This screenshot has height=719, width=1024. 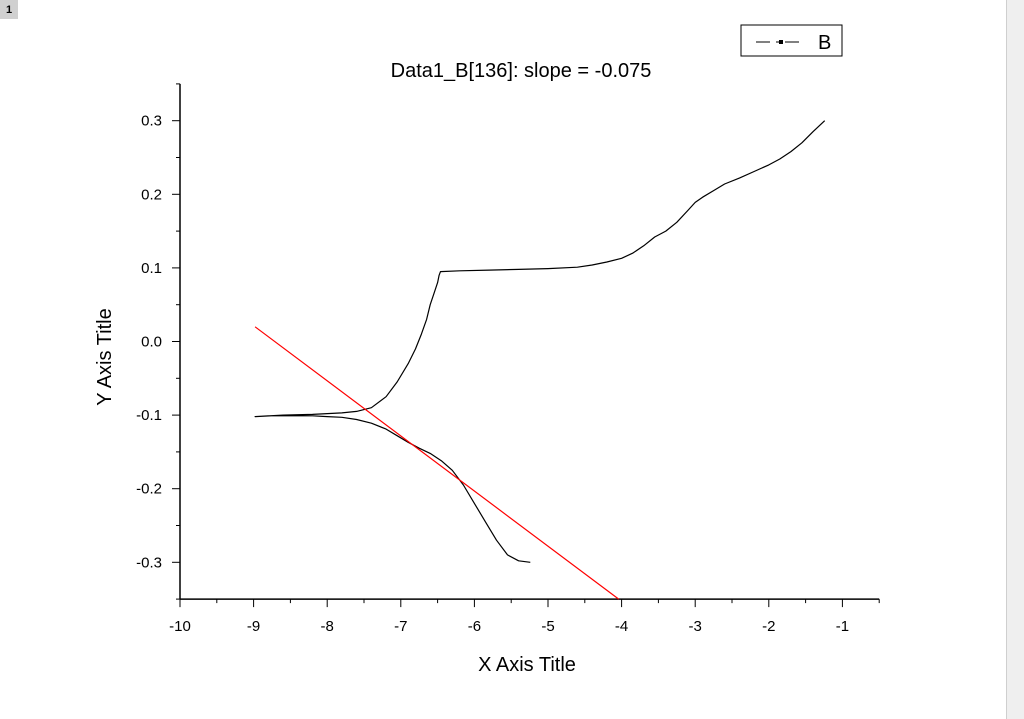 What do you see at coordinates (149, 562) in the screenshot?
I see `y-tick-label: -0.3` at bounding box center [149, 562].